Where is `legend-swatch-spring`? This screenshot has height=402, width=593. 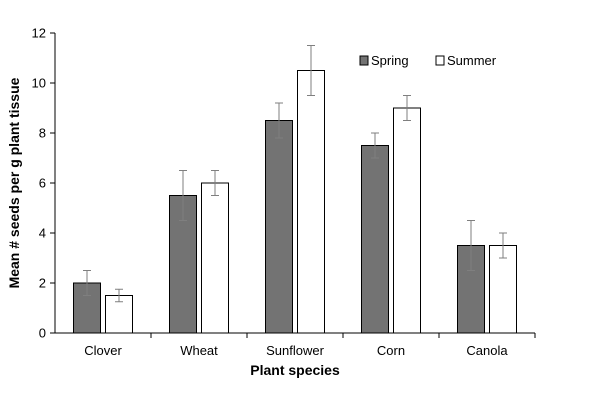
legend-swatch-spring is located at coordinates (364, 60).